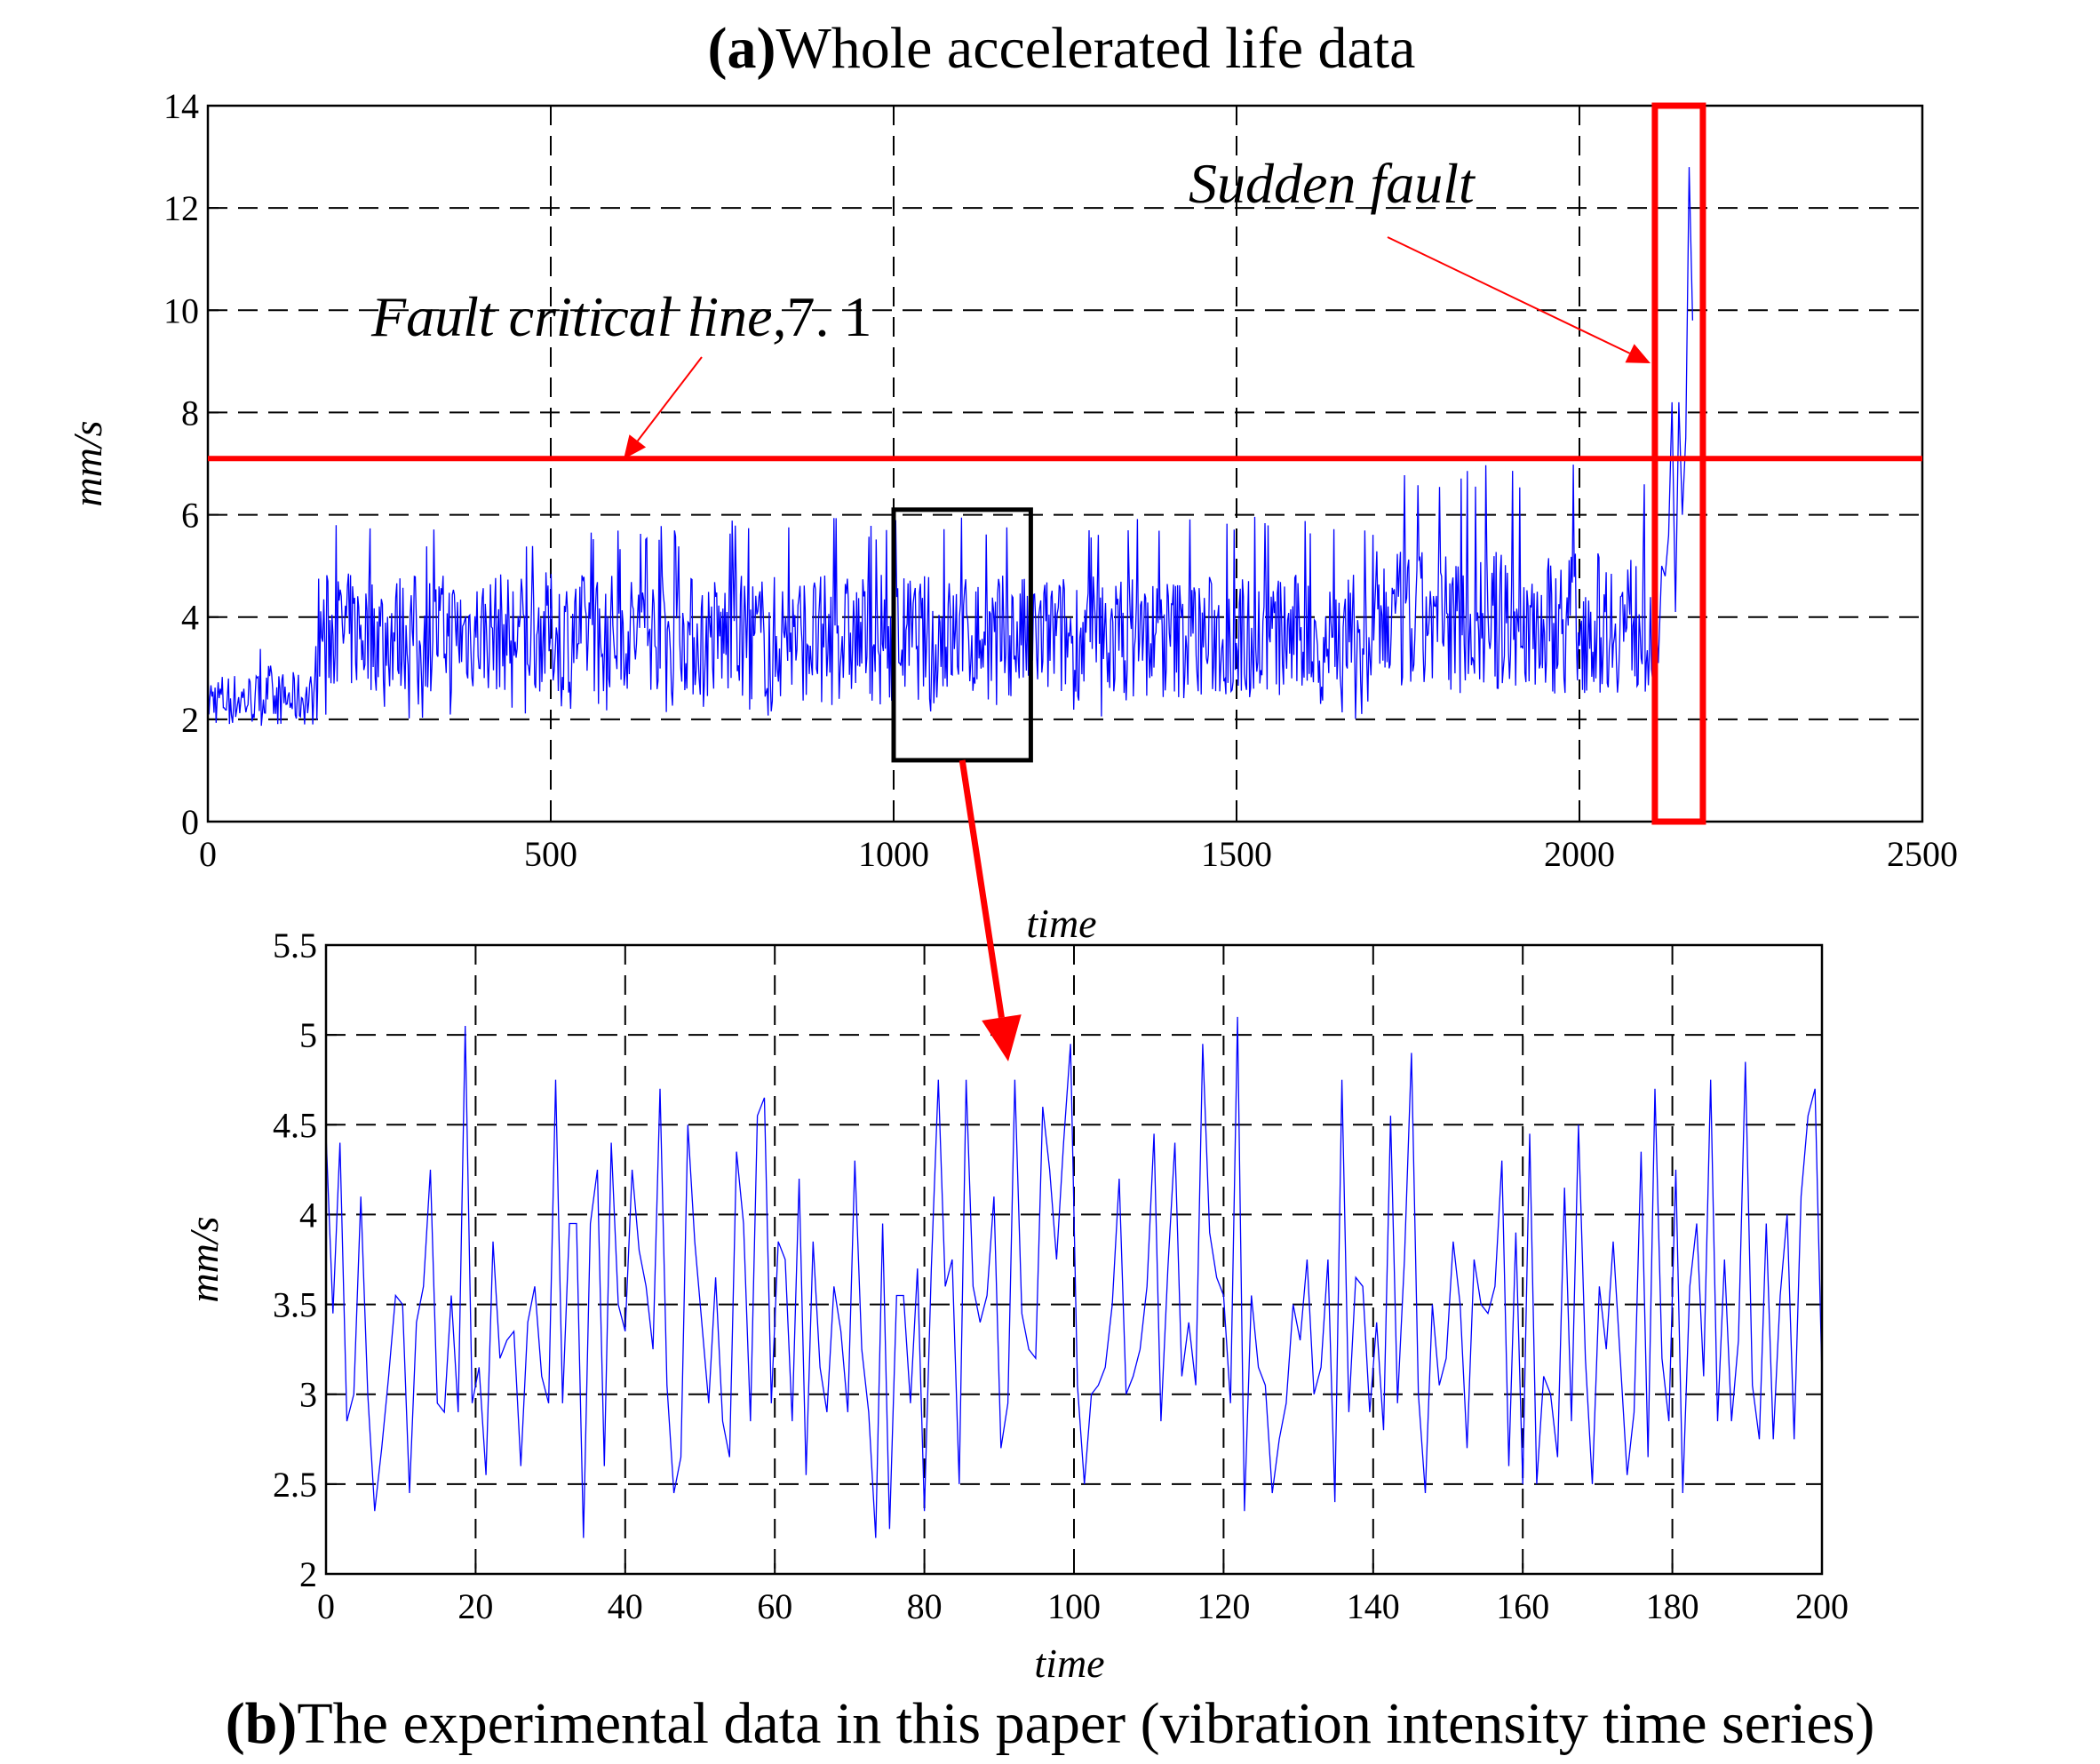 The height and width of the screenshot is (1764, 2100). Describe the element at coordinates (308, 1574) in the screenshot. I see `chart-b-y-tick-label: 2` at that location.